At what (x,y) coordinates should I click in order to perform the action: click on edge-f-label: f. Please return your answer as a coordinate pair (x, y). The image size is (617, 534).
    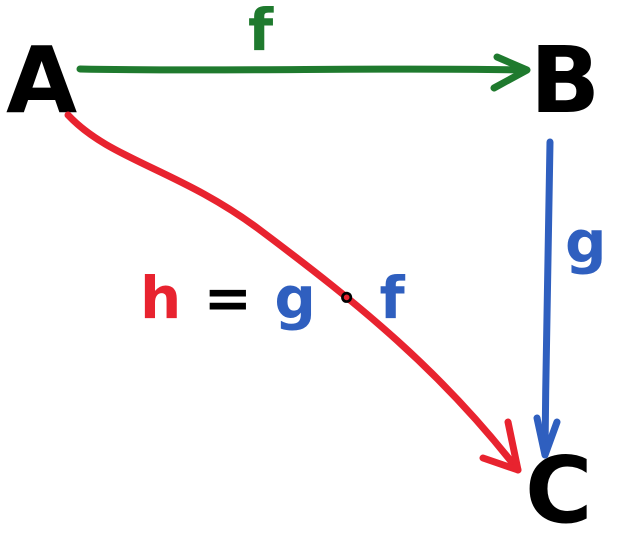
    Looking at the image, I should click on (261, 32).